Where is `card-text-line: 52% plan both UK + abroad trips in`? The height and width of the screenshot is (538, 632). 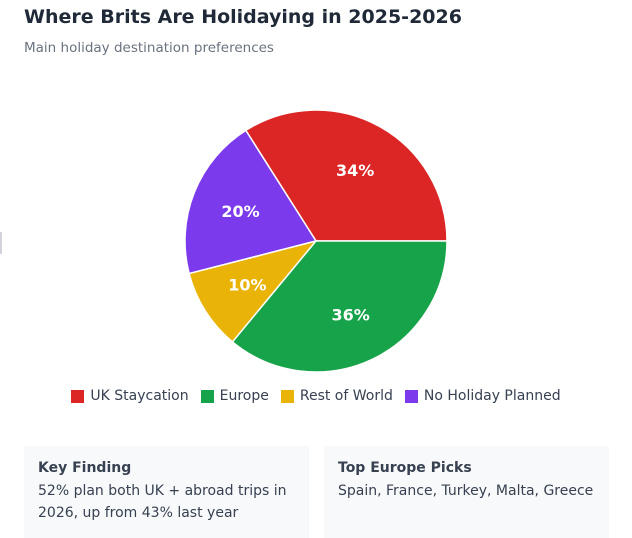 card-text-line: 52% plan both UK + abroad trips in is located at coordinates (162, 491).